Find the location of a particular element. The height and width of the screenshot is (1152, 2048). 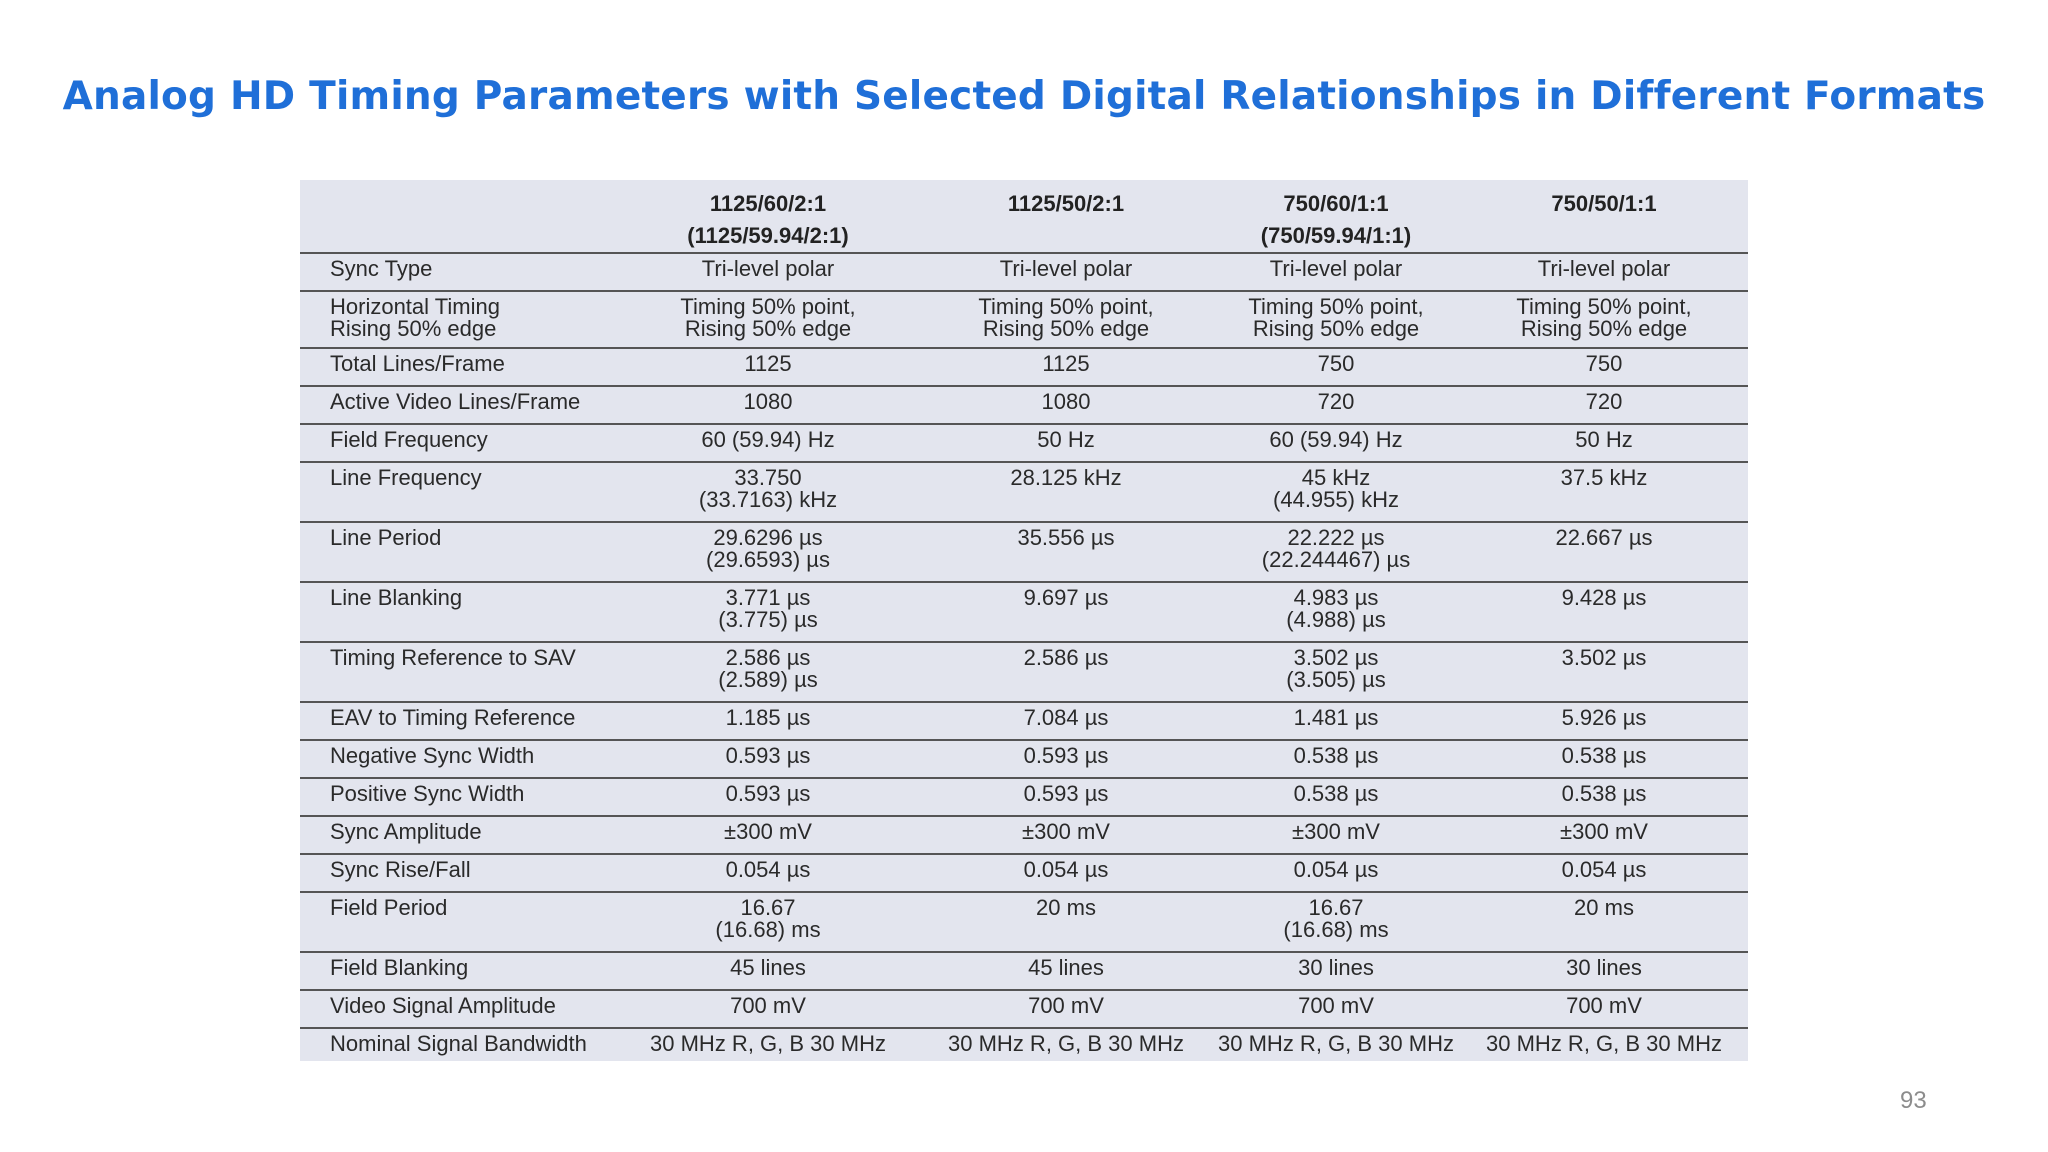

cell-value-line: (4.988) µs is located at coordinates (1336, 619).